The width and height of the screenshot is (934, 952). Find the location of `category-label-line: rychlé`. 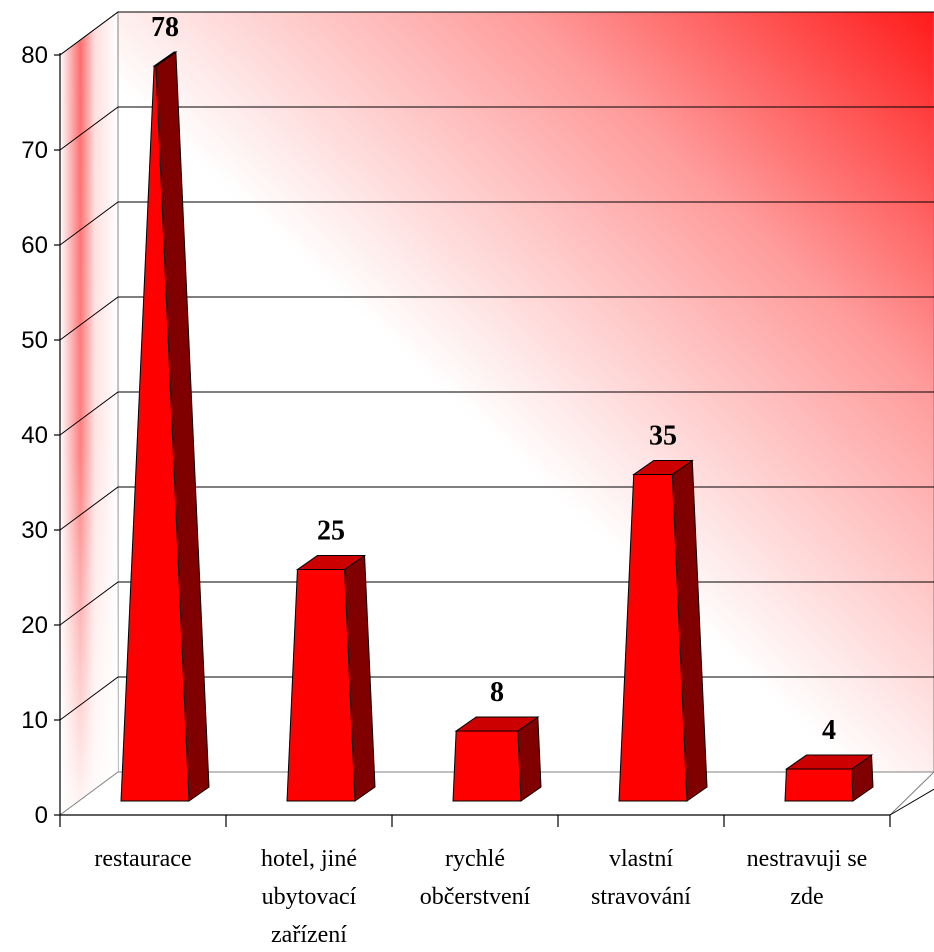

category-label-line: rychlé is located at coordinates (475, 859).